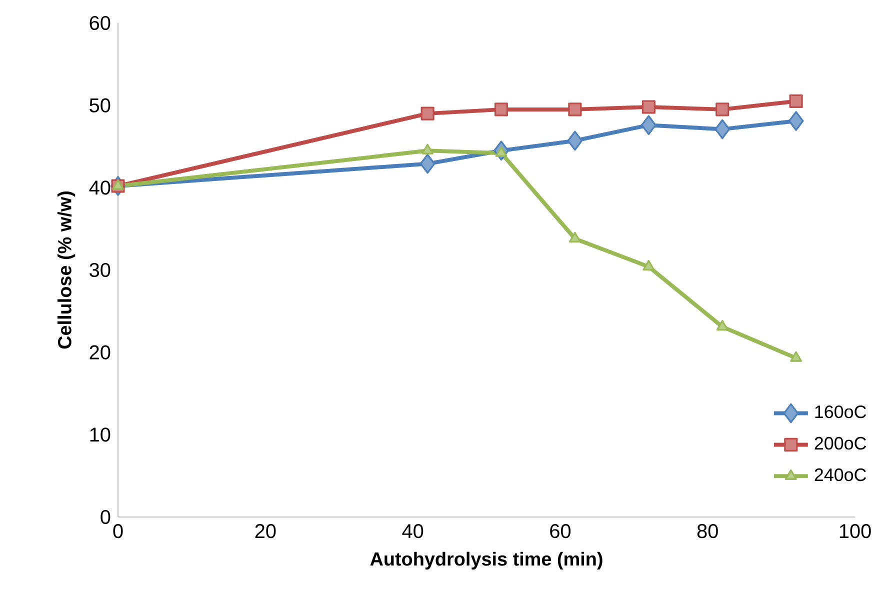  Describe the element at coordinates (100, 270) in the screenshot. I see `y-tick-label: 30` at that location.